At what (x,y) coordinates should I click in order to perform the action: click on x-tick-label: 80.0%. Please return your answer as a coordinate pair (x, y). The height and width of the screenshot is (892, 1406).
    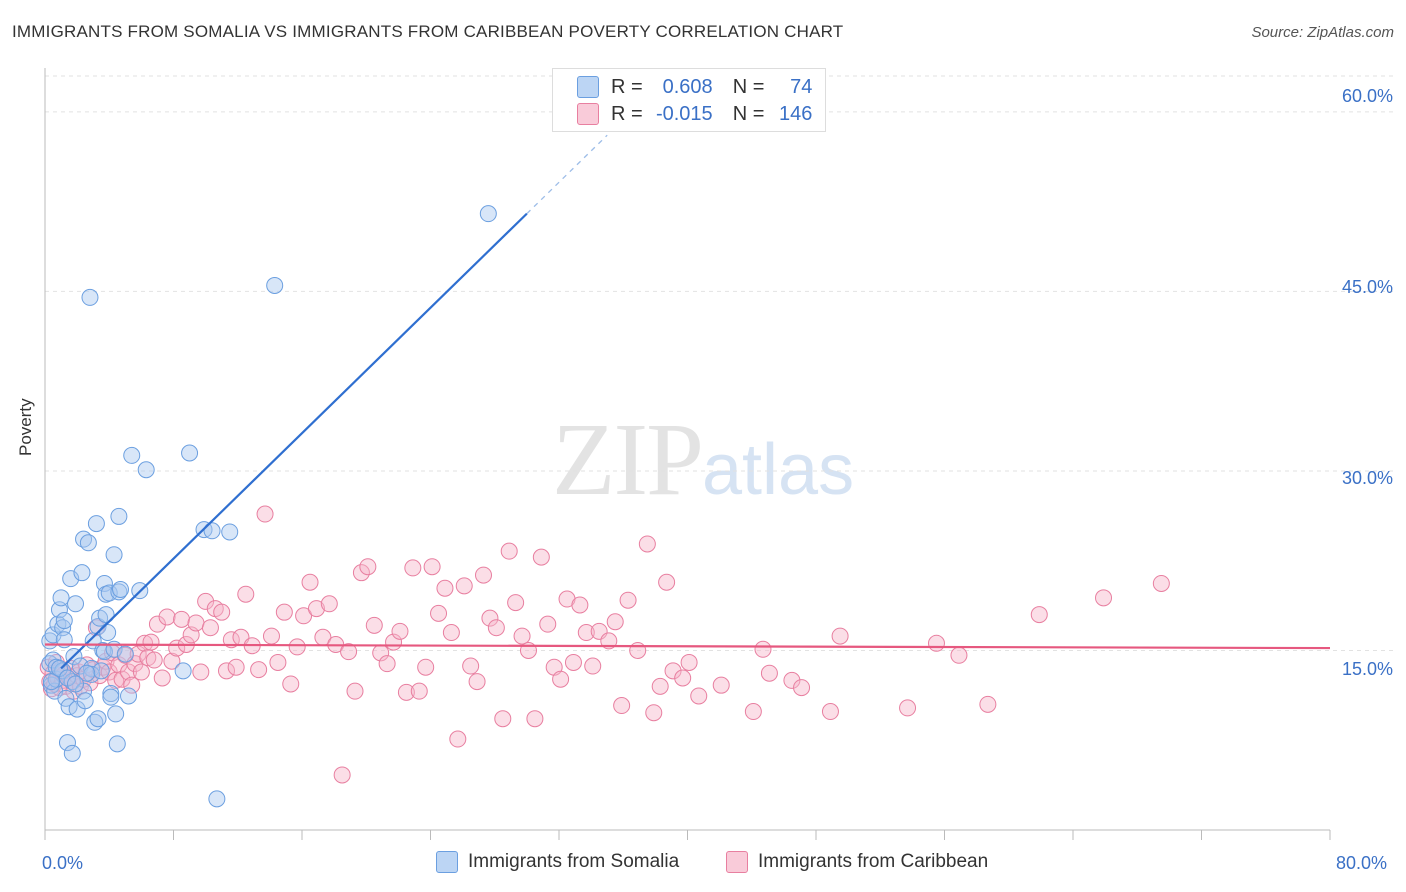
    Looking at the image, I should click on (1362, 863).